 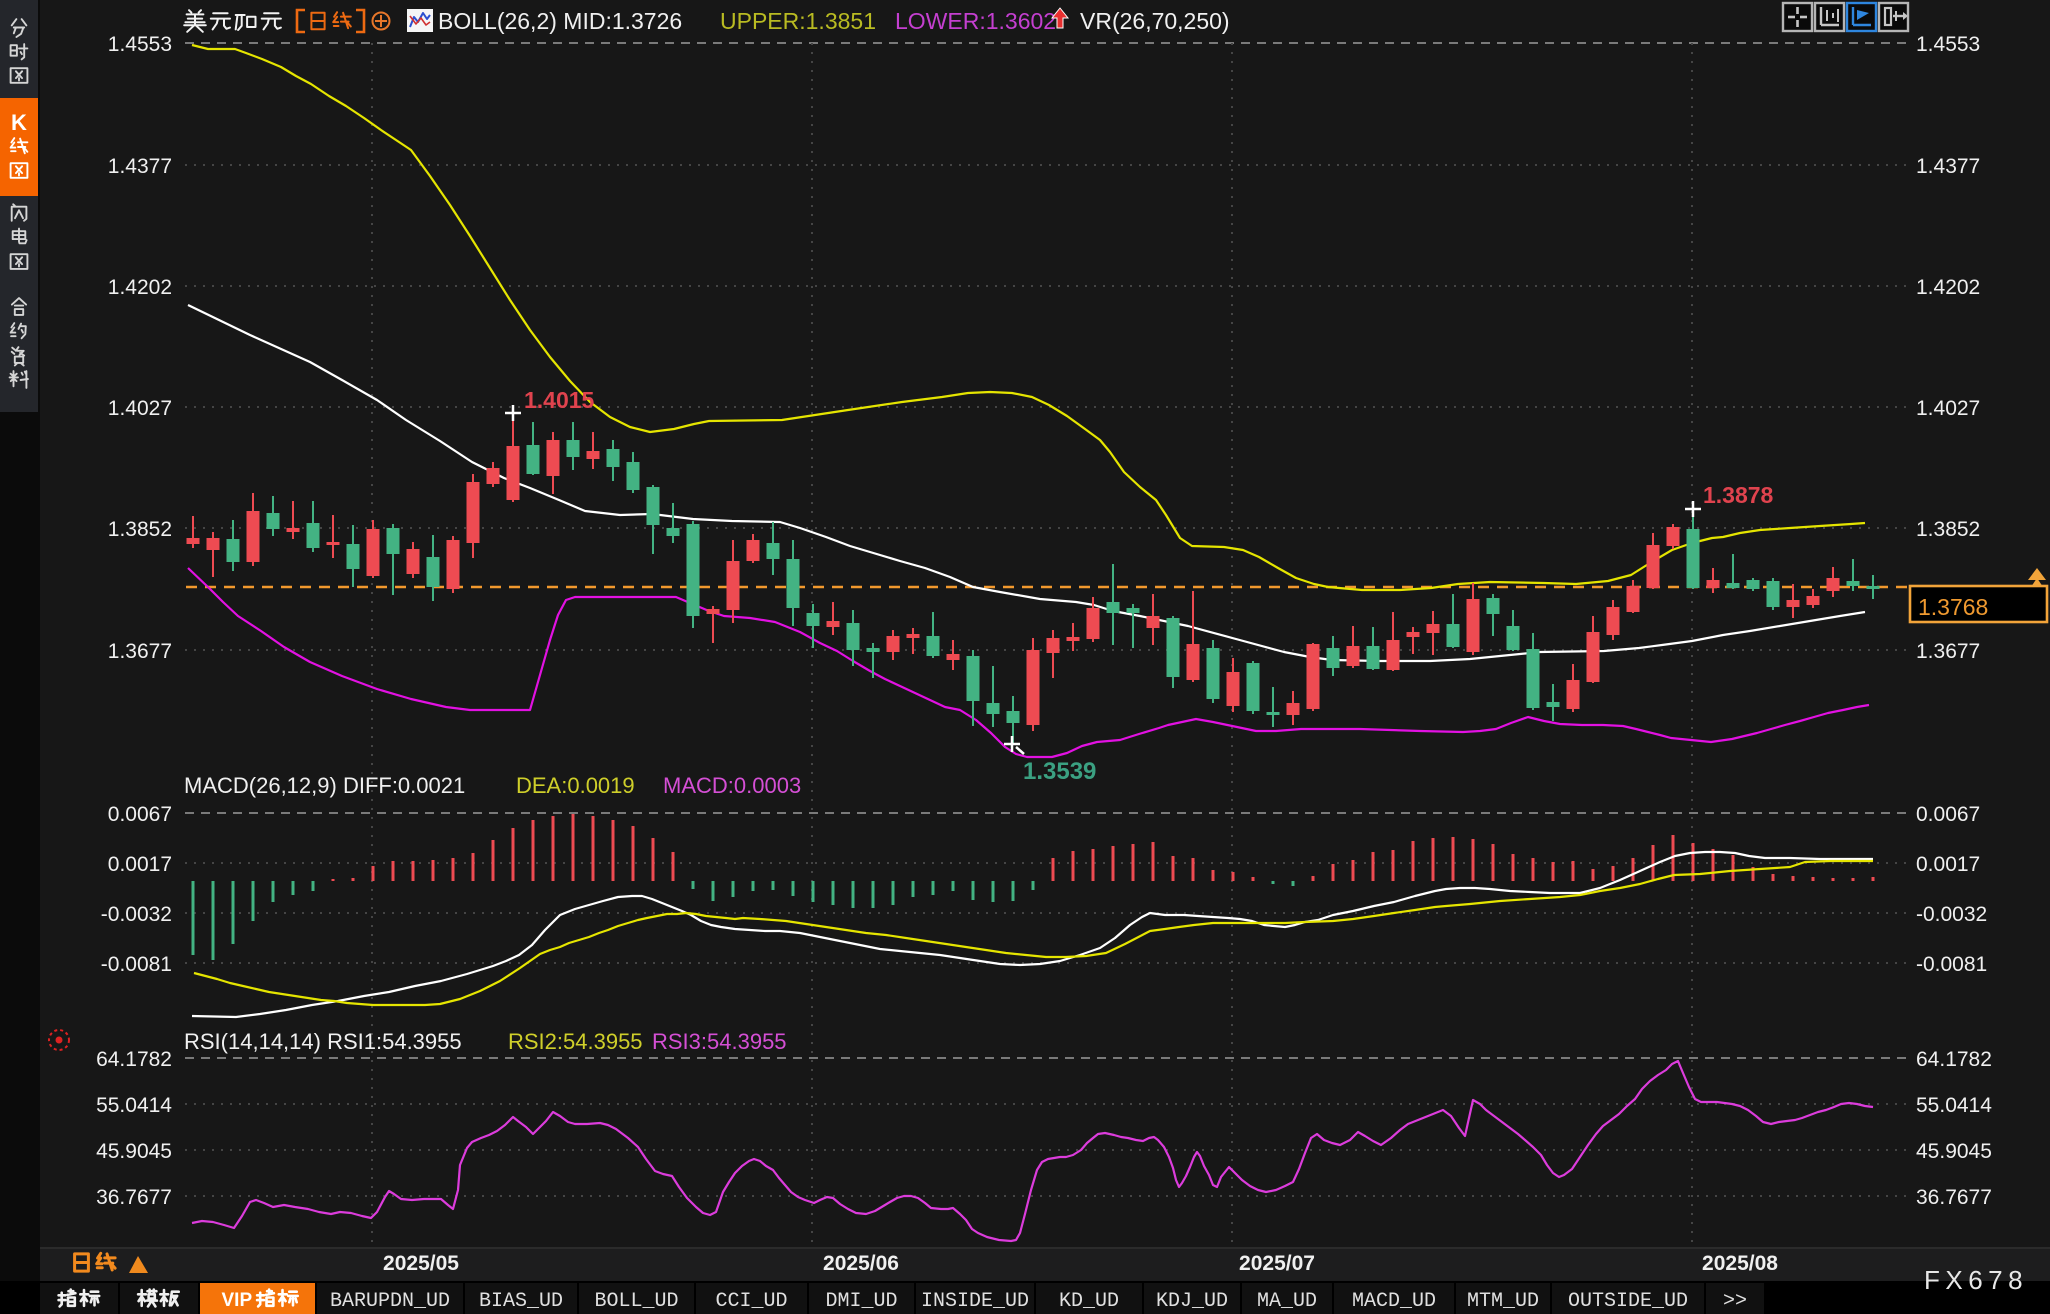 I want to click on svg-text: 1.3878, so click(x=1738, y=495).